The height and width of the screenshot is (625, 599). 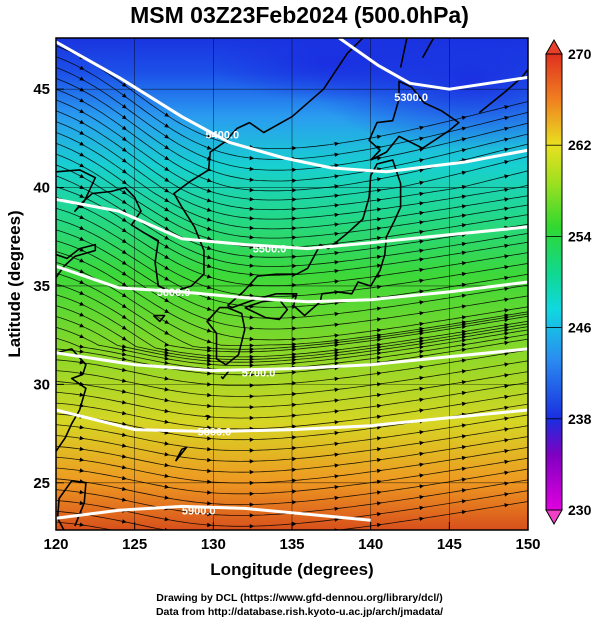 I want to click on contour-label: 5400.0, so click(x=223, y=135).